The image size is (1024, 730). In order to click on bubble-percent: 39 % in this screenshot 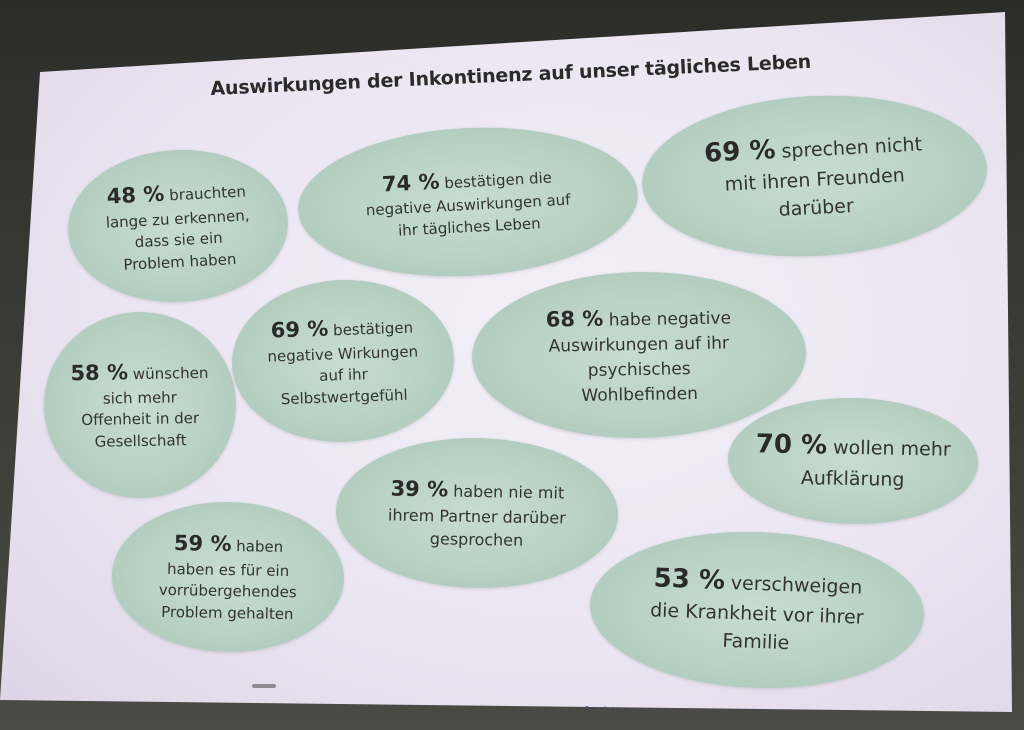, I will do `click(419, 489)`.